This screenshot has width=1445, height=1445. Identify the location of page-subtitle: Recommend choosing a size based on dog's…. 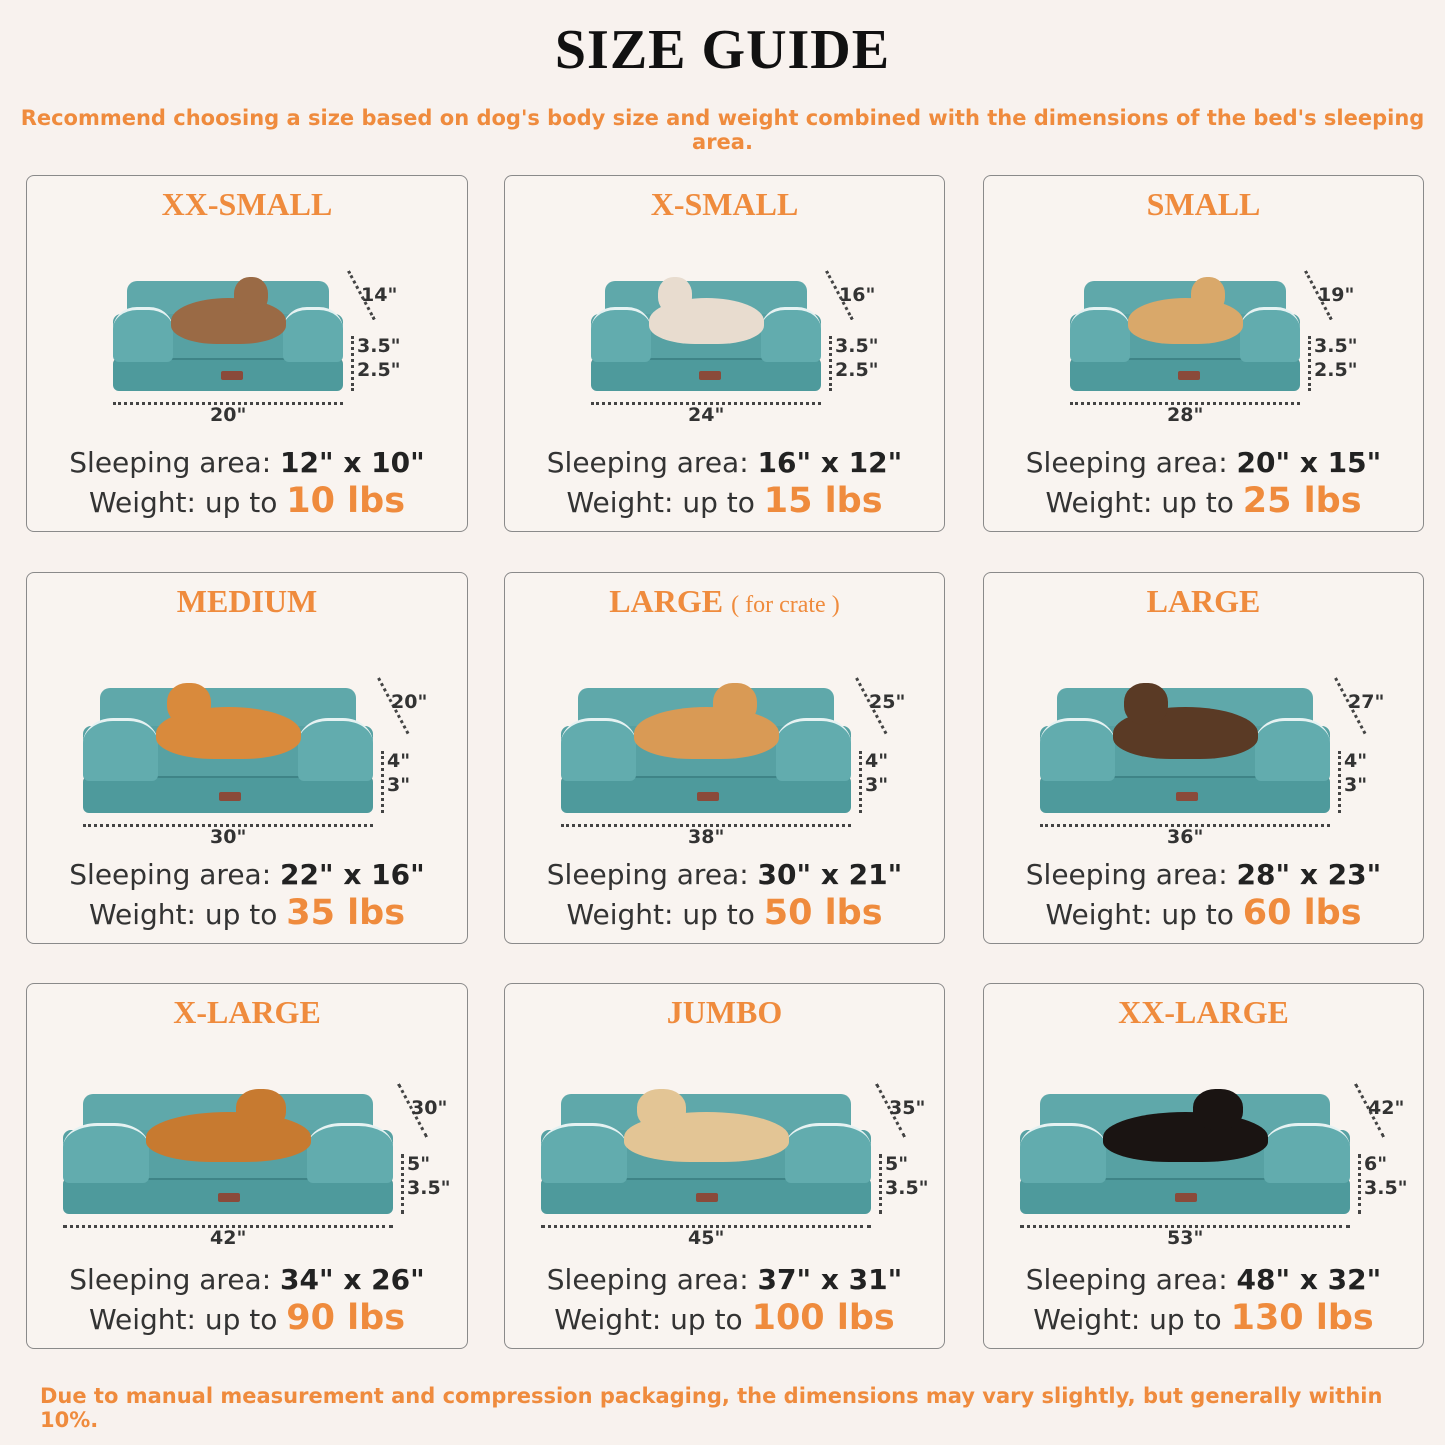
(722, 130).